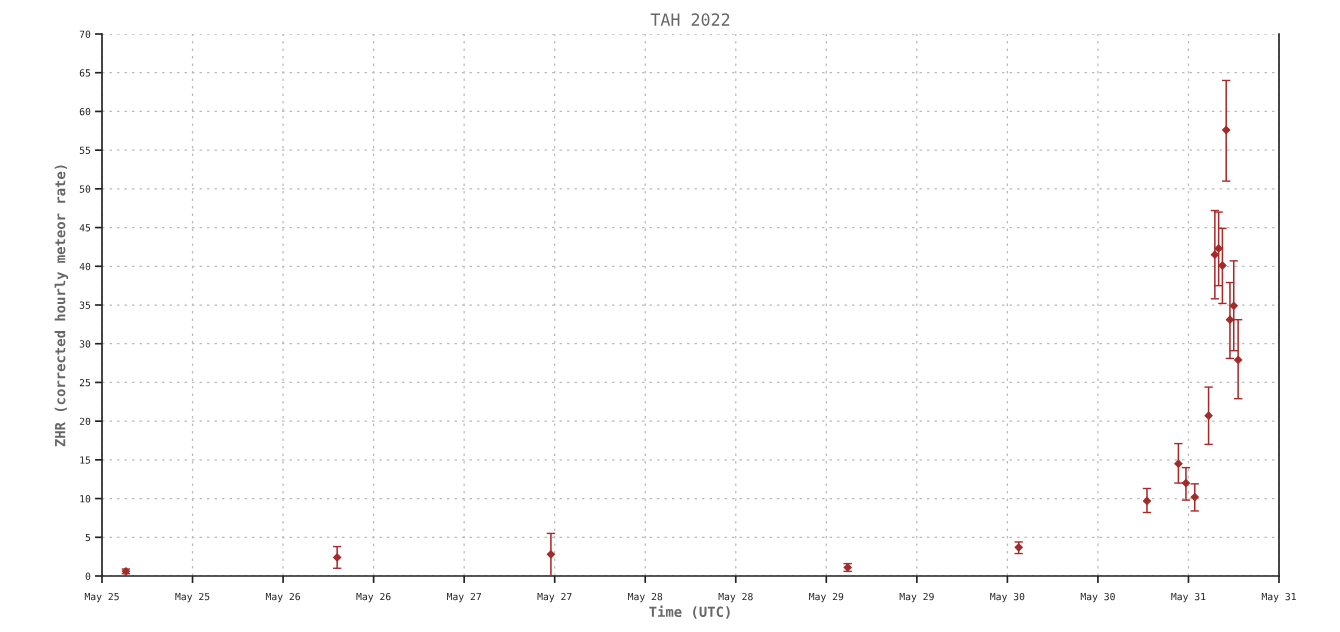 This screenshot has height=632, width=1340. What do you see at coordinates (690, 19) in the screenshot?
I see `chart-title: TAH 2022` at bounding box center [690, 19].